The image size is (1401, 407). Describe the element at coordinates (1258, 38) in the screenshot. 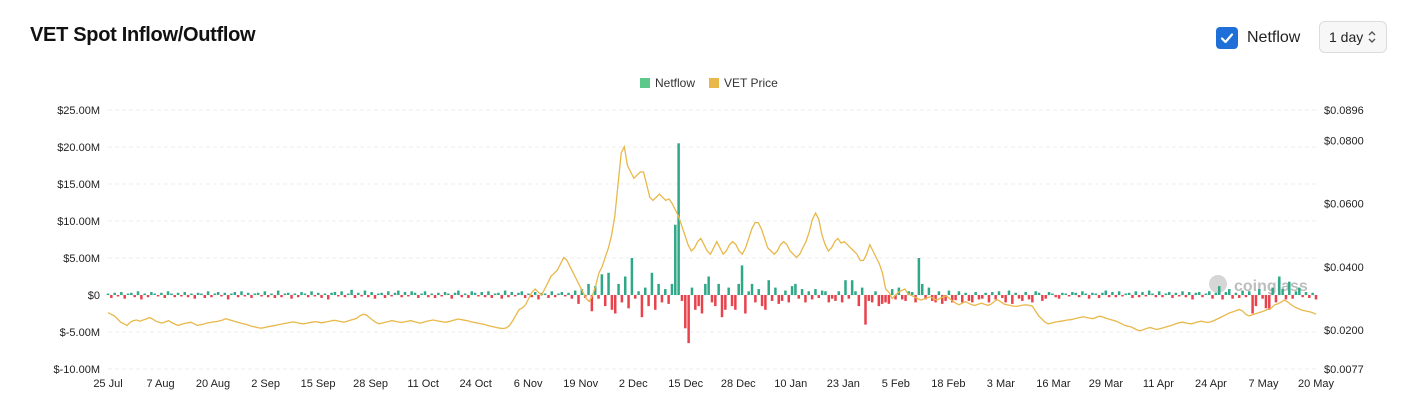

I see `netflow-toggle: Netflow` at that location.